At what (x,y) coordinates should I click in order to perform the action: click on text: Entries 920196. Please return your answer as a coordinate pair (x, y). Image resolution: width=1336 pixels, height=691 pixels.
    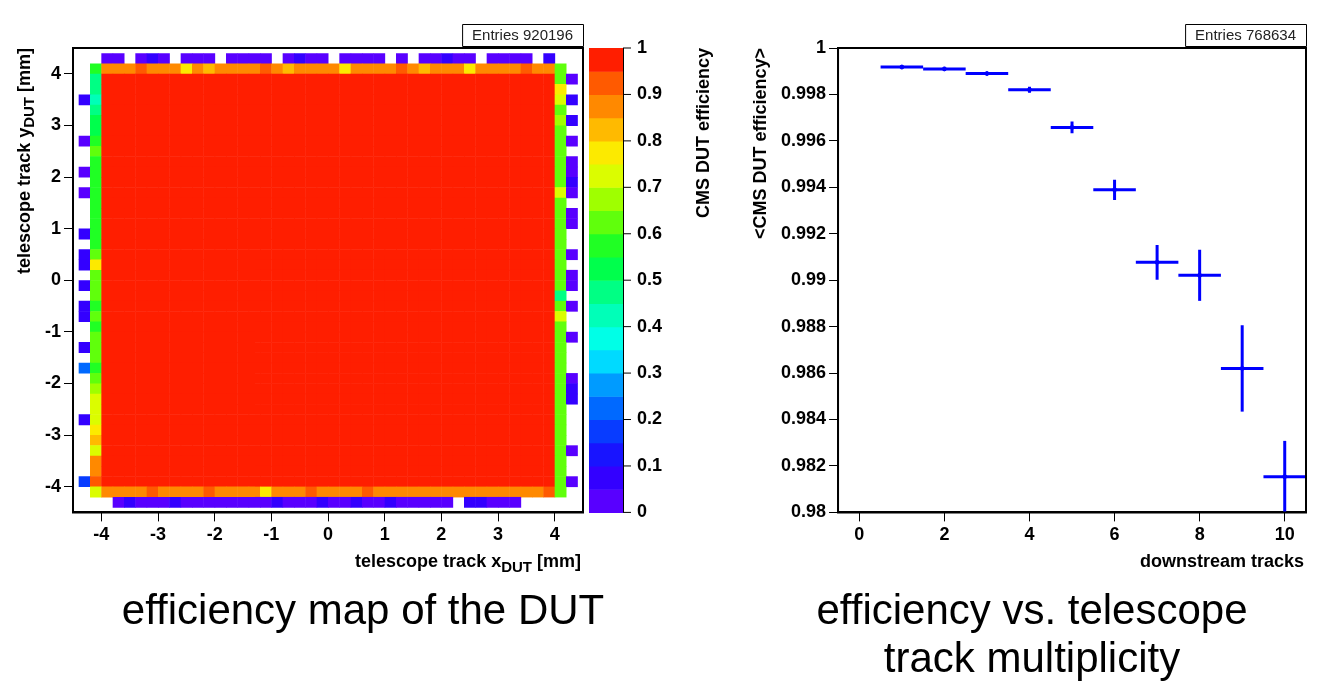
    Looking at the image, I should click on (522, 35).